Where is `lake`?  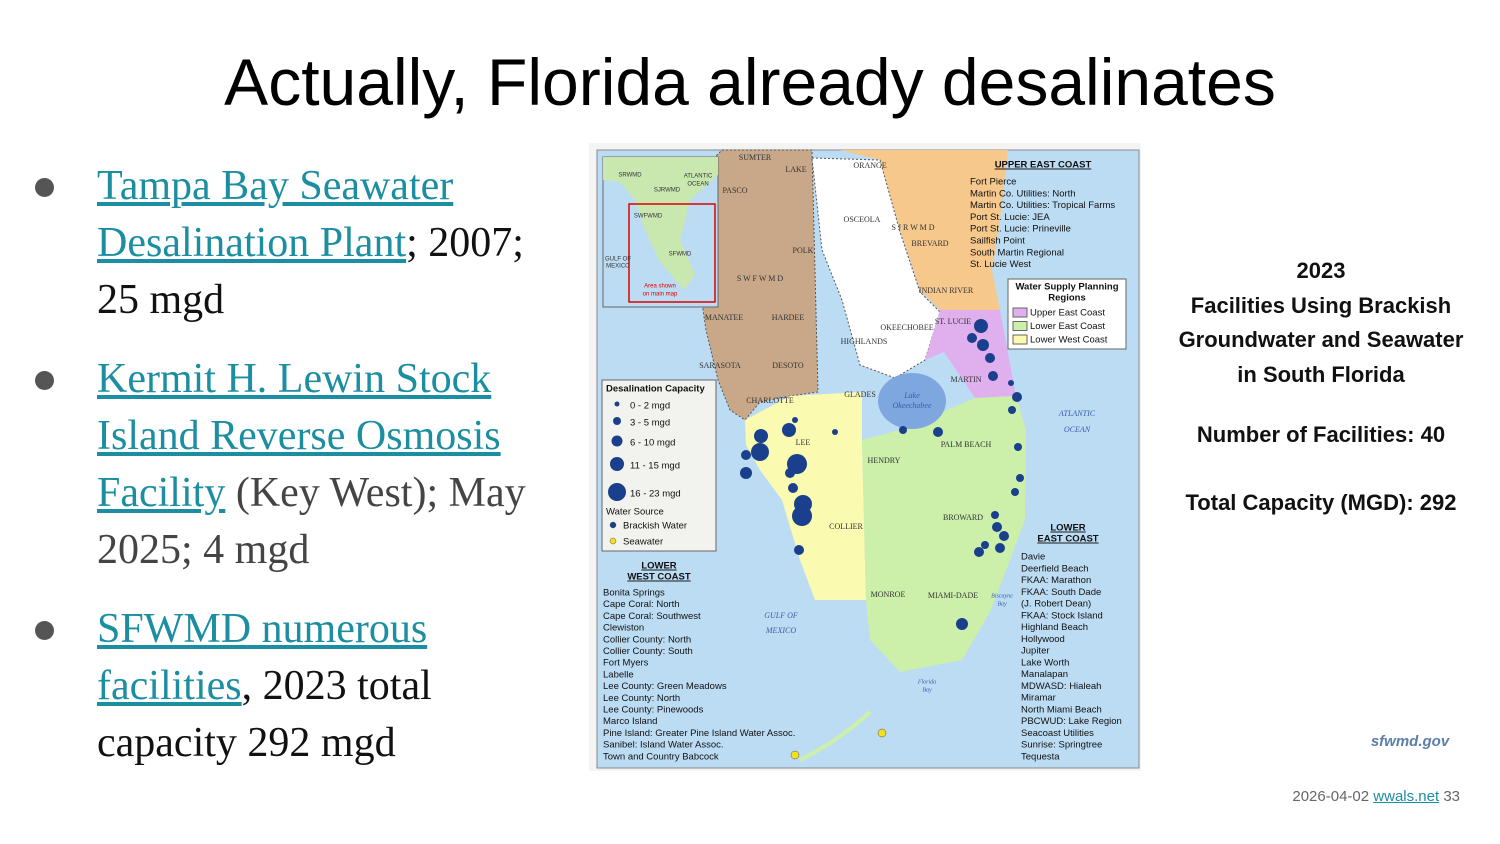 lake is located at coordinates (912, 401).